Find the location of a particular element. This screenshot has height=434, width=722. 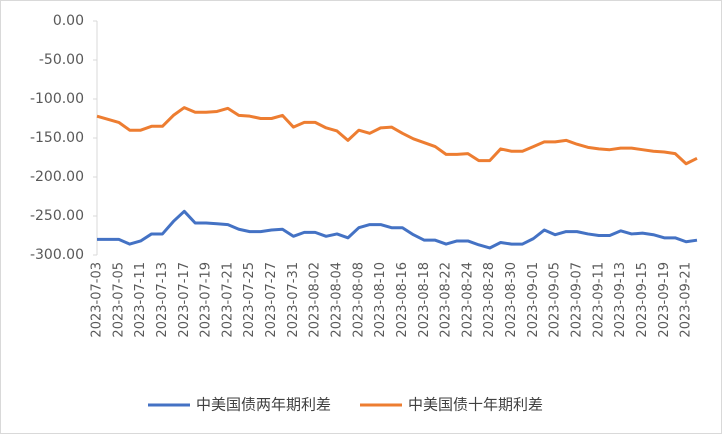

legend-label: 中美国债两年期利差 is located at coordinates (263, 405).